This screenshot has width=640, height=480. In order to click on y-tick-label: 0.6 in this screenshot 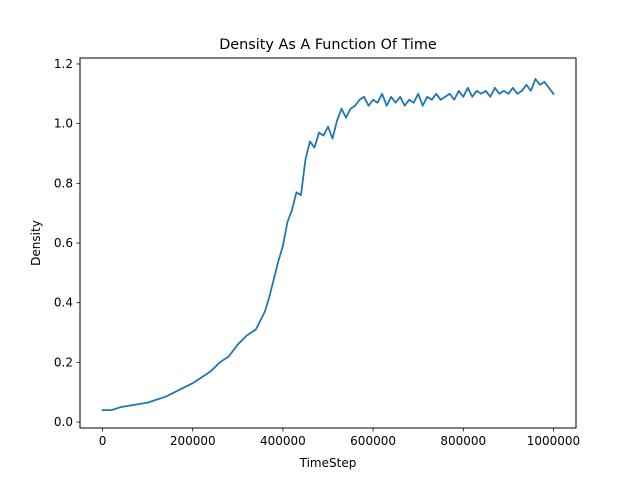, I will do `click(63, 243)`.